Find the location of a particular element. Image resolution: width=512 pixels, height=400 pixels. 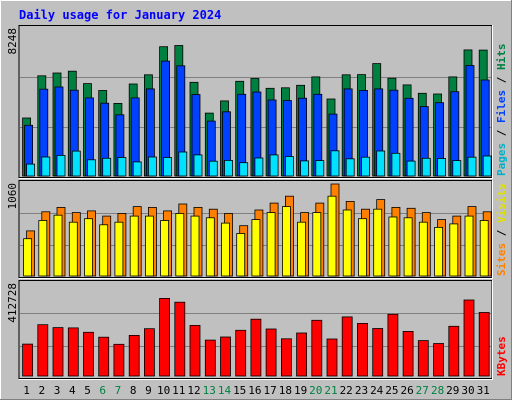

x-tick-label: 1 is located at coordinates (26, 390).